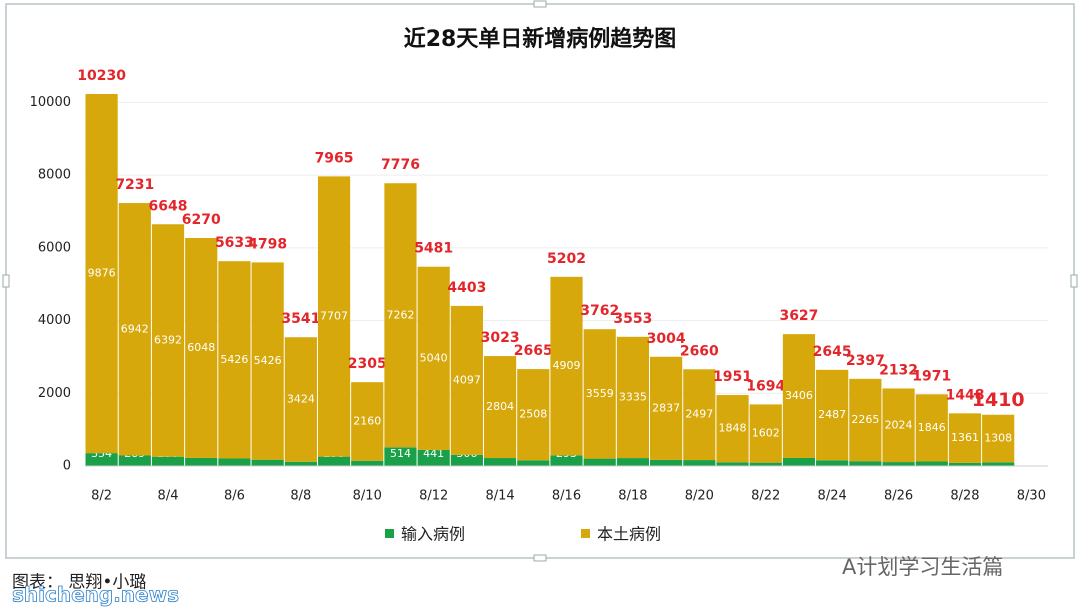 The height and width of the screenshot is (614, 1080). I want to click on legend-label: 本土病例, so click(629, 534).